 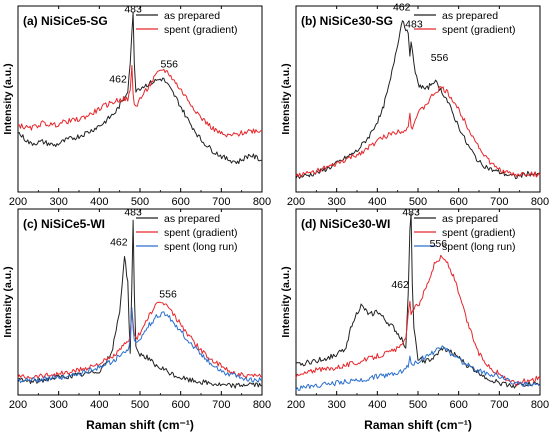 I want to click on panel-label: (b) NiSiCe30-SG, so click(x=347, y=21).